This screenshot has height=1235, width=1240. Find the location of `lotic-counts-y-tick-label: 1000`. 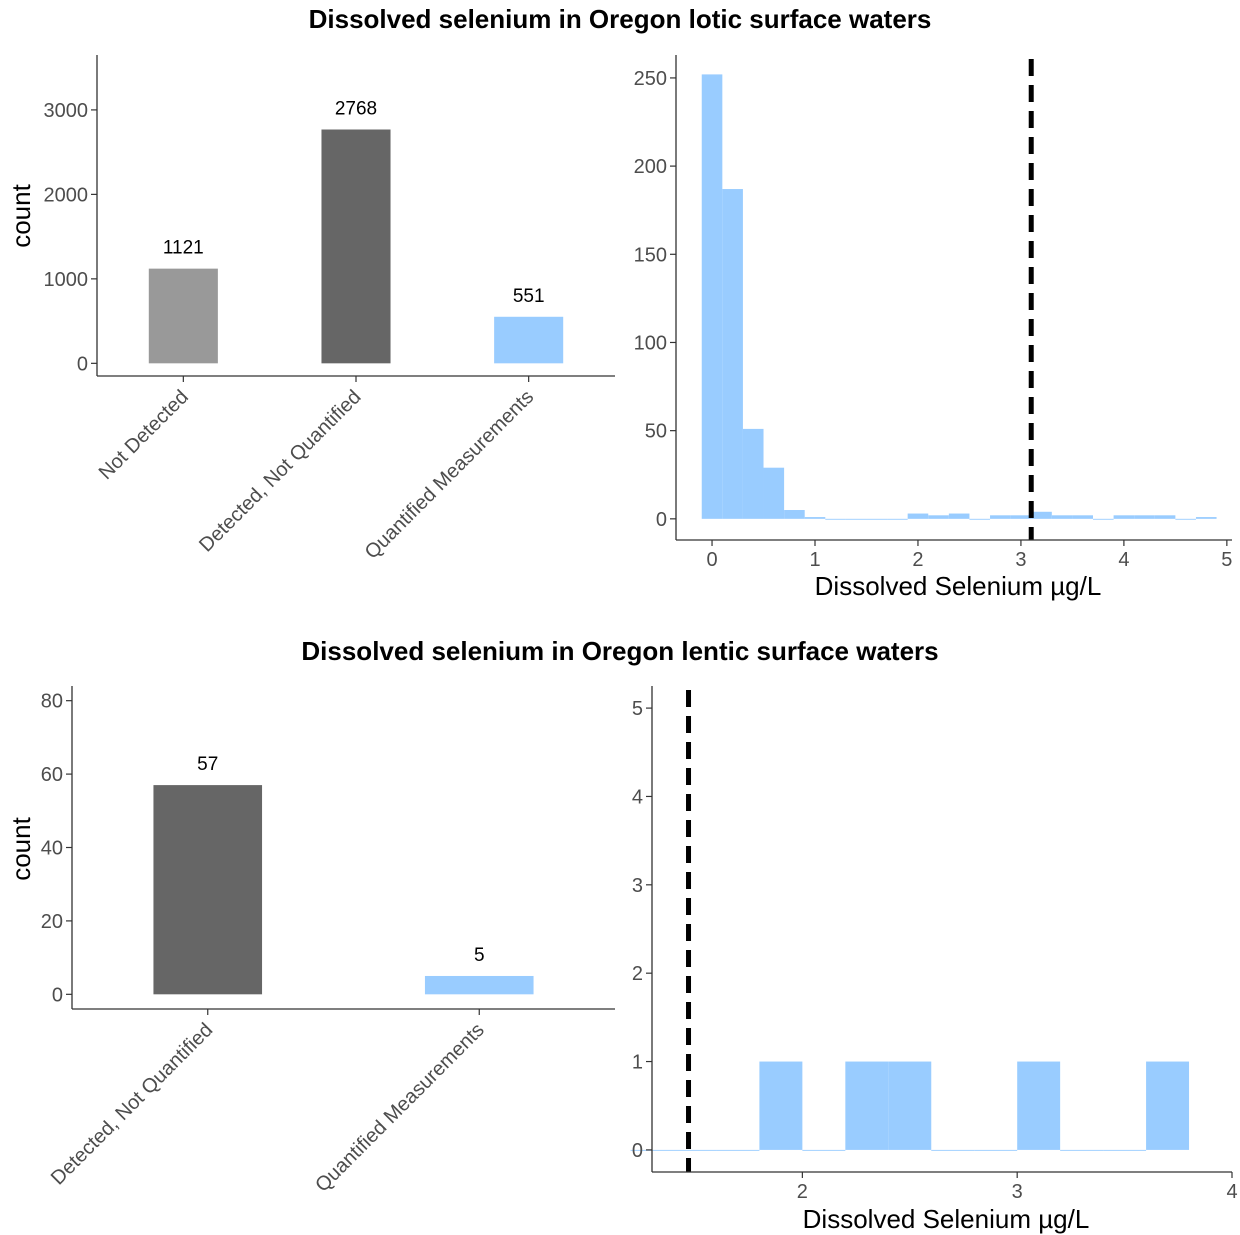

lotic-counts-y-tick-label: 1000 is located at coordinates (66, 280).